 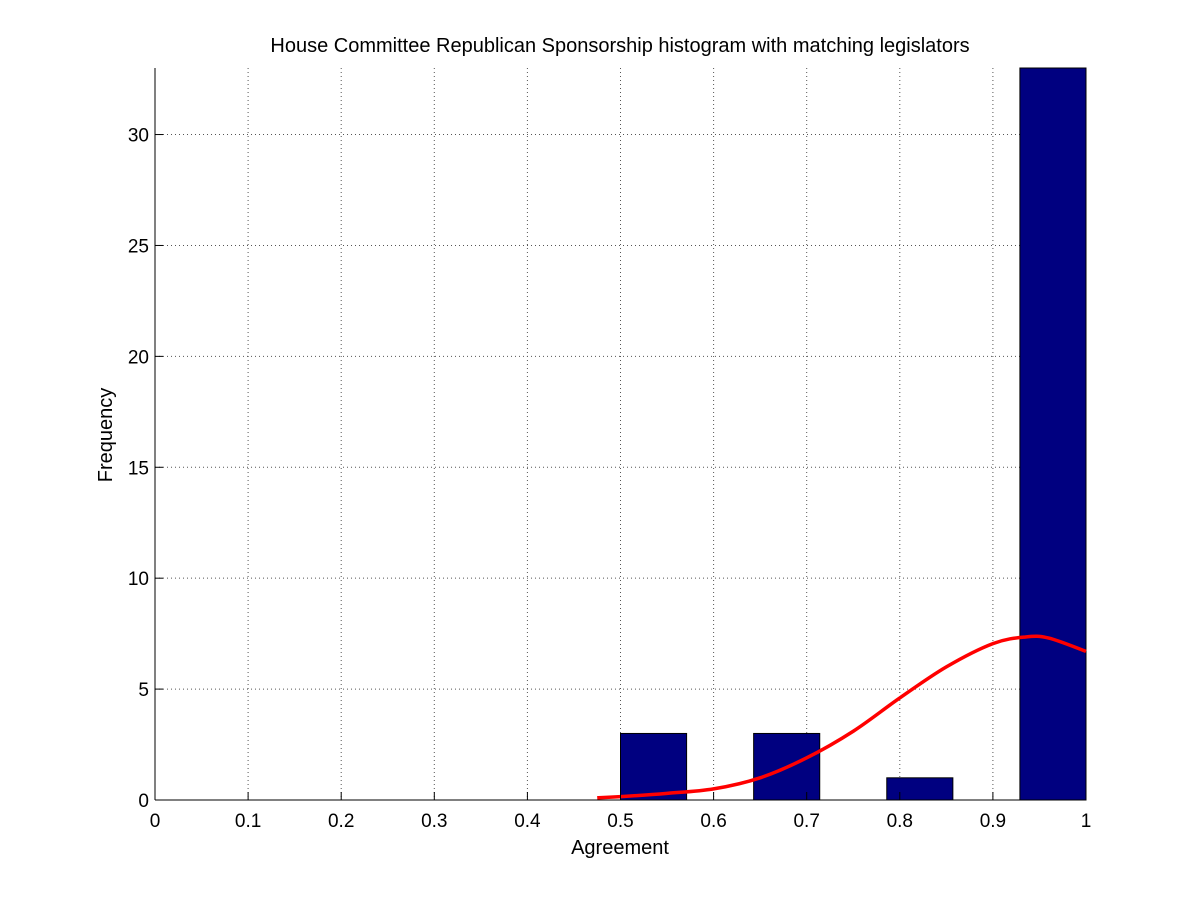 I want to click on x-tick-label: 0.9, so click(x=993, y=821).